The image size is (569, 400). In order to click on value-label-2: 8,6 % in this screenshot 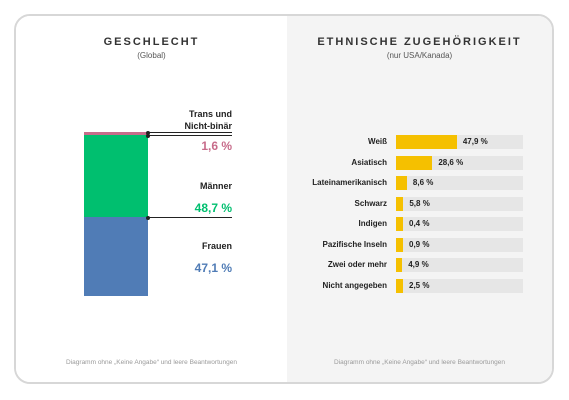, I will do `click(423, 182)`.